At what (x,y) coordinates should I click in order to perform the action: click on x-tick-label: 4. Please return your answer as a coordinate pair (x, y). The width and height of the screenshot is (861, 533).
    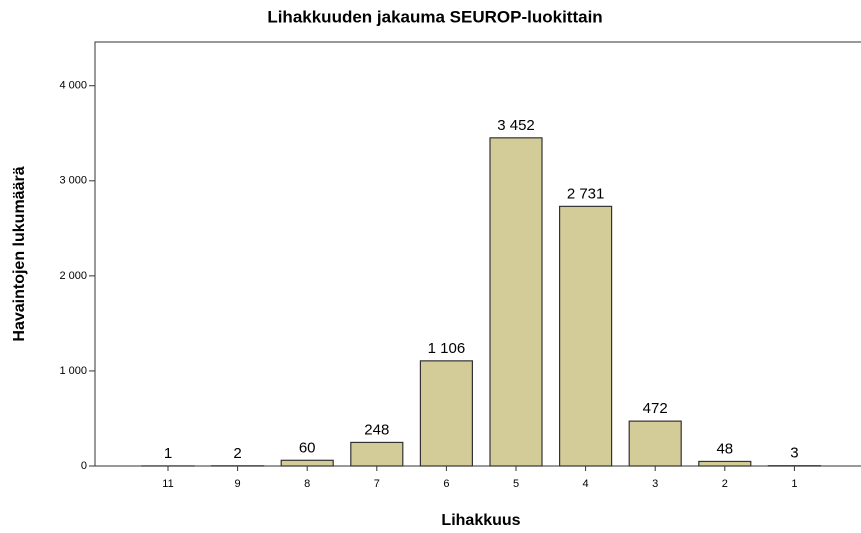
    Looking at the image, I should click on (586, 484).